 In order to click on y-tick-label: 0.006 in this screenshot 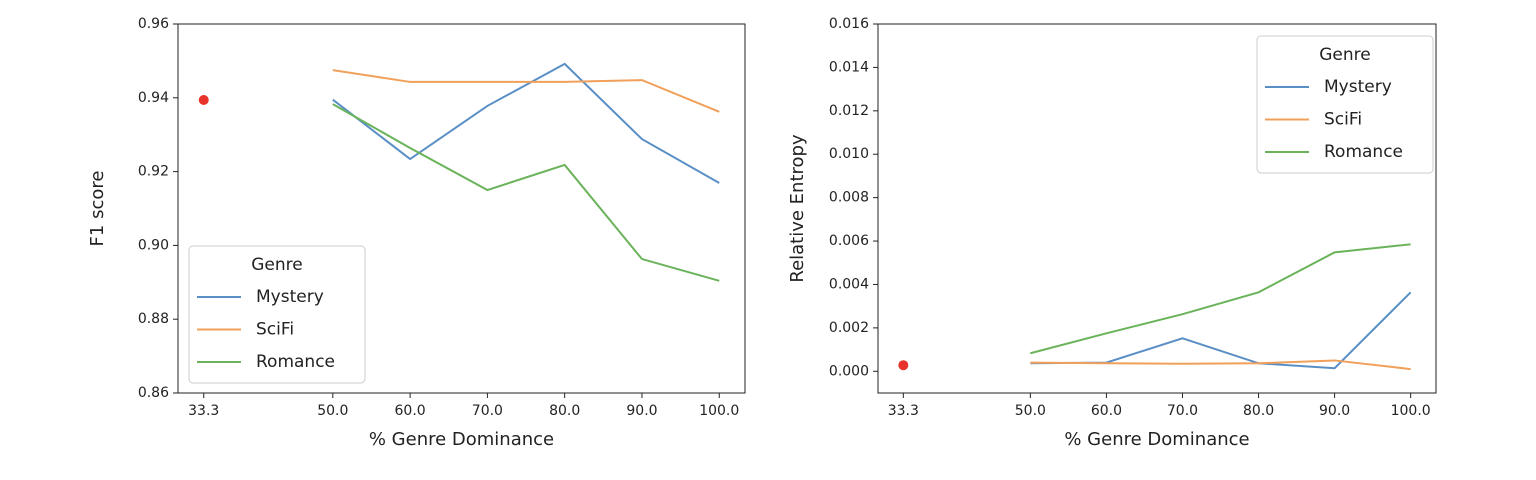, I will do `click(849, 241)`.